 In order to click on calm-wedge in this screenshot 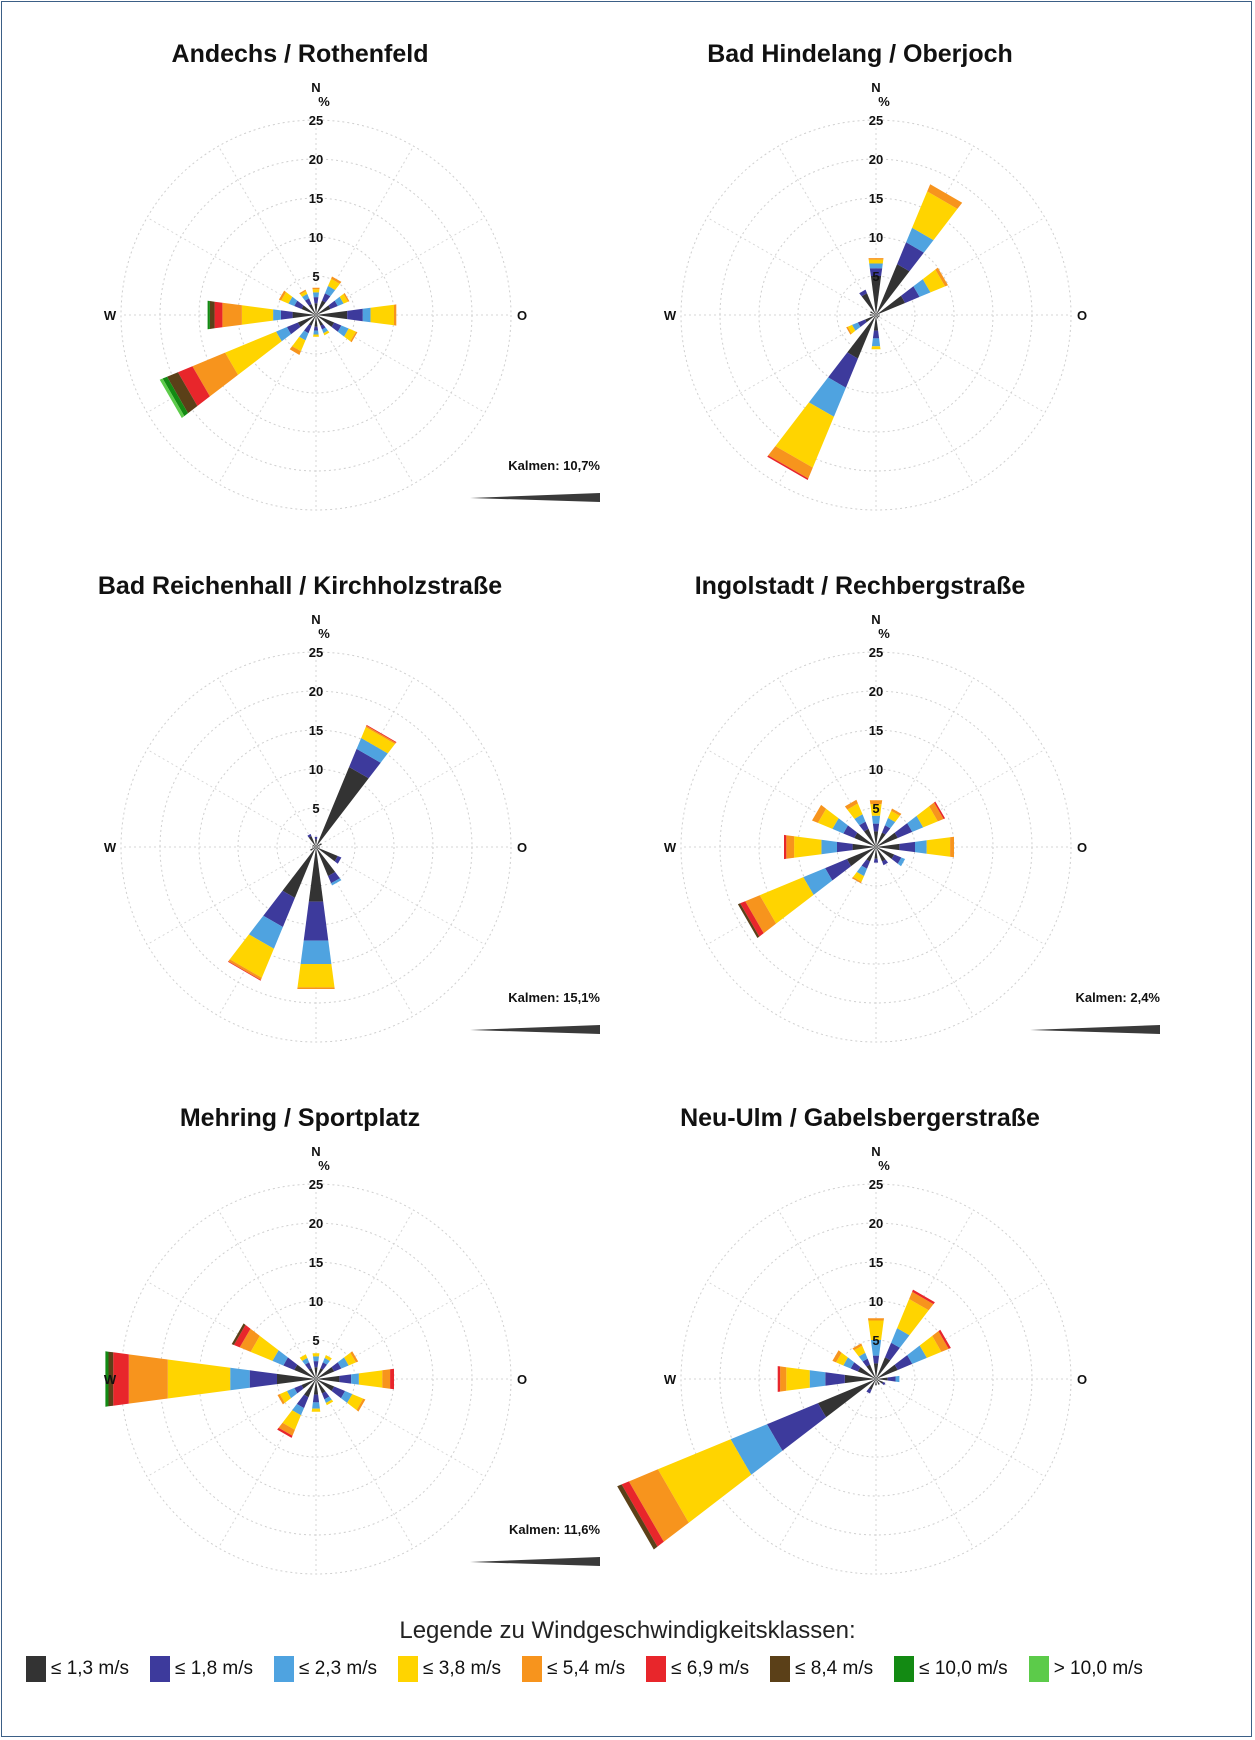, I will do `click(535, 1561)`.